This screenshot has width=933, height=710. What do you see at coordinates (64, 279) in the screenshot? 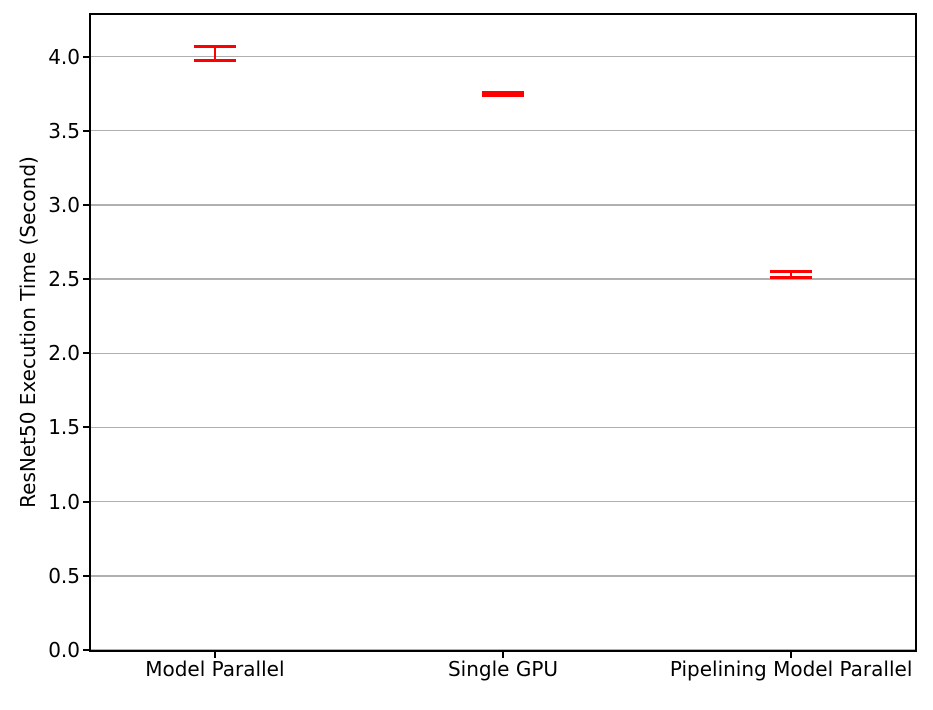
I see `y-tick-label: 2.5` at bounding box center [64, 279].